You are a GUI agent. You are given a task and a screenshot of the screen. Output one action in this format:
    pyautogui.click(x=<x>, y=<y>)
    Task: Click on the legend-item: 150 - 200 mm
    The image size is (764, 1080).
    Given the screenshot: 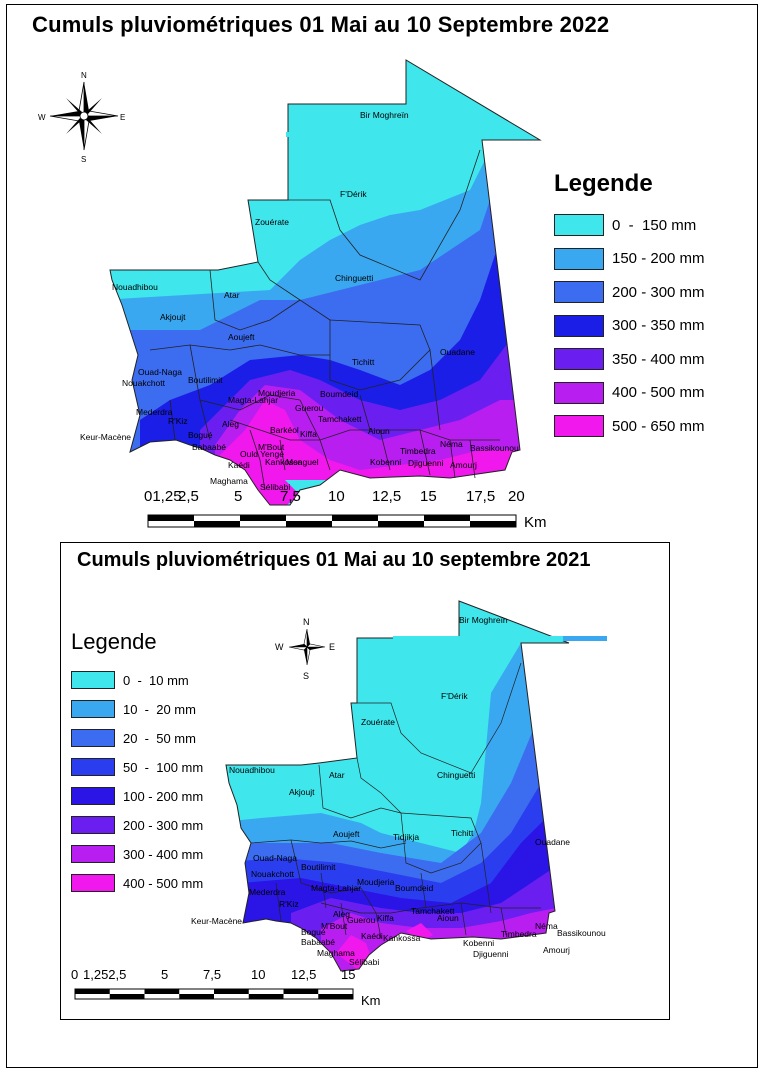 What is the action you would take?
    pyautogui.click(x=629, y=258)
    